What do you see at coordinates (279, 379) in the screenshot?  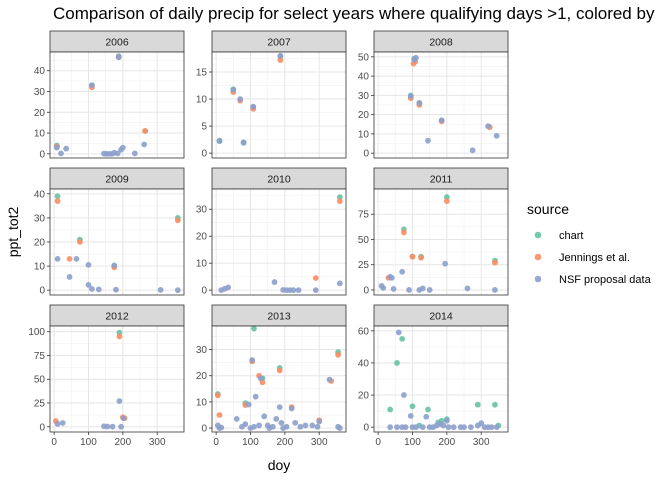 I see `panel-border-2013` at bounding box center [279, 379].